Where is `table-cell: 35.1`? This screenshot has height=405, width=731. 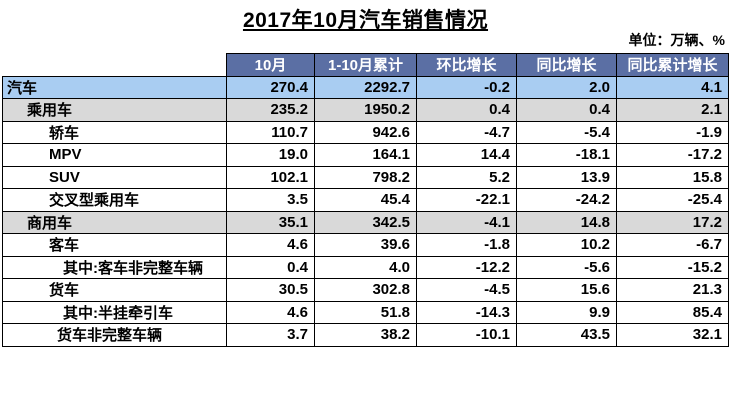 table-cell: 35.1 is located at coordinates (270, 222).